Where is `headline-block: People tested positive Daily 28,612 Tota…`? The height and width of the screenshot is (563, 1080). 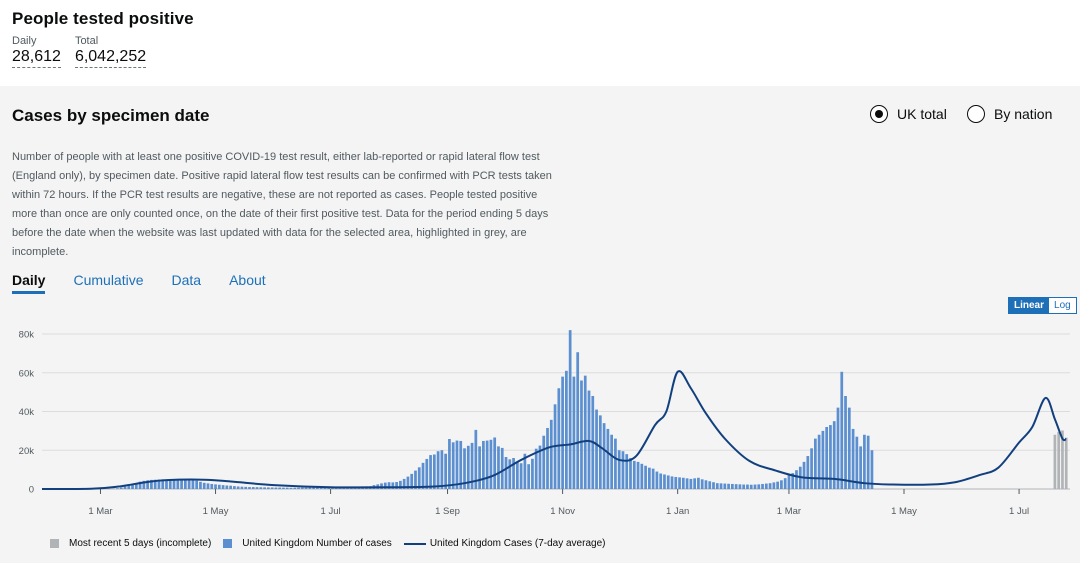 headline-block: People tested positive Daily 28,612 Tota… is located at coordinates (103, 38).